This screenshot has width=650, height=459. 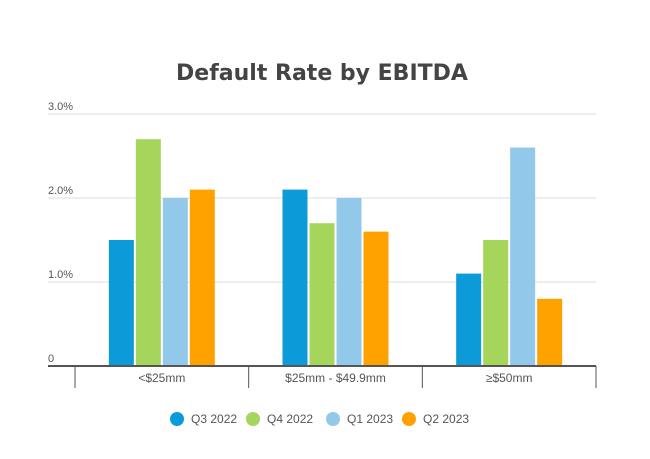 What do you see at coordinates (60, 275) in the screenshot?
I see `y-tick-label: 1.0%` at bounding box center [60, 275].